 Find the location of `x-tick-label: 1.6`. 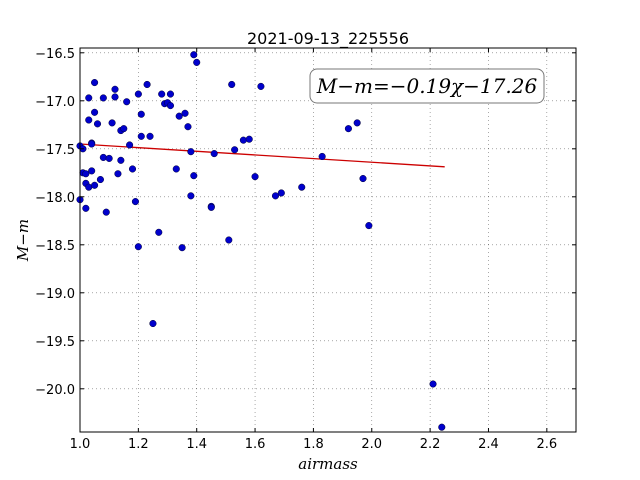

x-tick-label: 1.6 is located at coordinates (255, 444).